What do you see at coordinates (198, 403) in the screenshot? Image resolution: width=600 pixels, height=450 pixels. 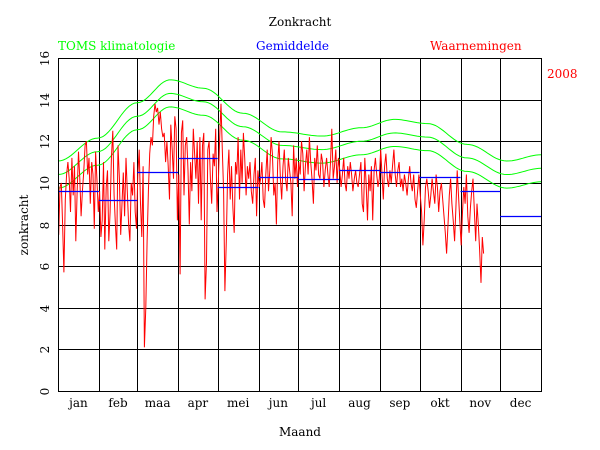 I see `x-tick-label-apr: apr` at bounding box center [198, 403].